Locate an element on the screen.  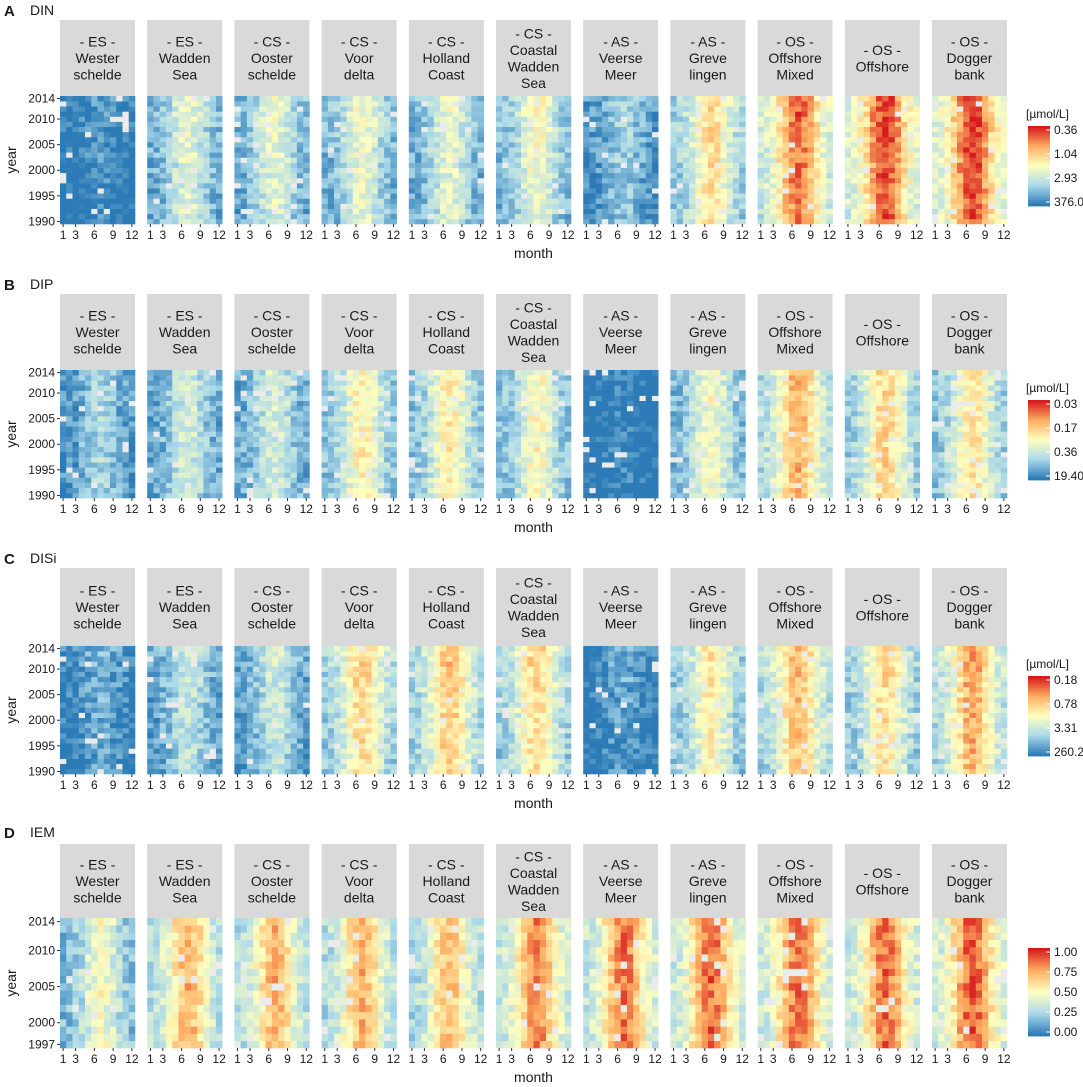
legend-color-step is located at coordinates (1039, 131).